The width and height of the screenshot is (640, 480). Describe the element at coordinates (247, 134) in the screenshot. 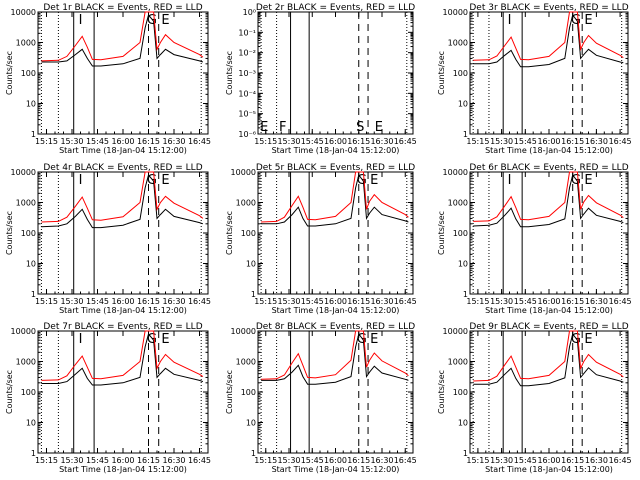

I see `y-tick-label: 10⁻⁶` at that location.